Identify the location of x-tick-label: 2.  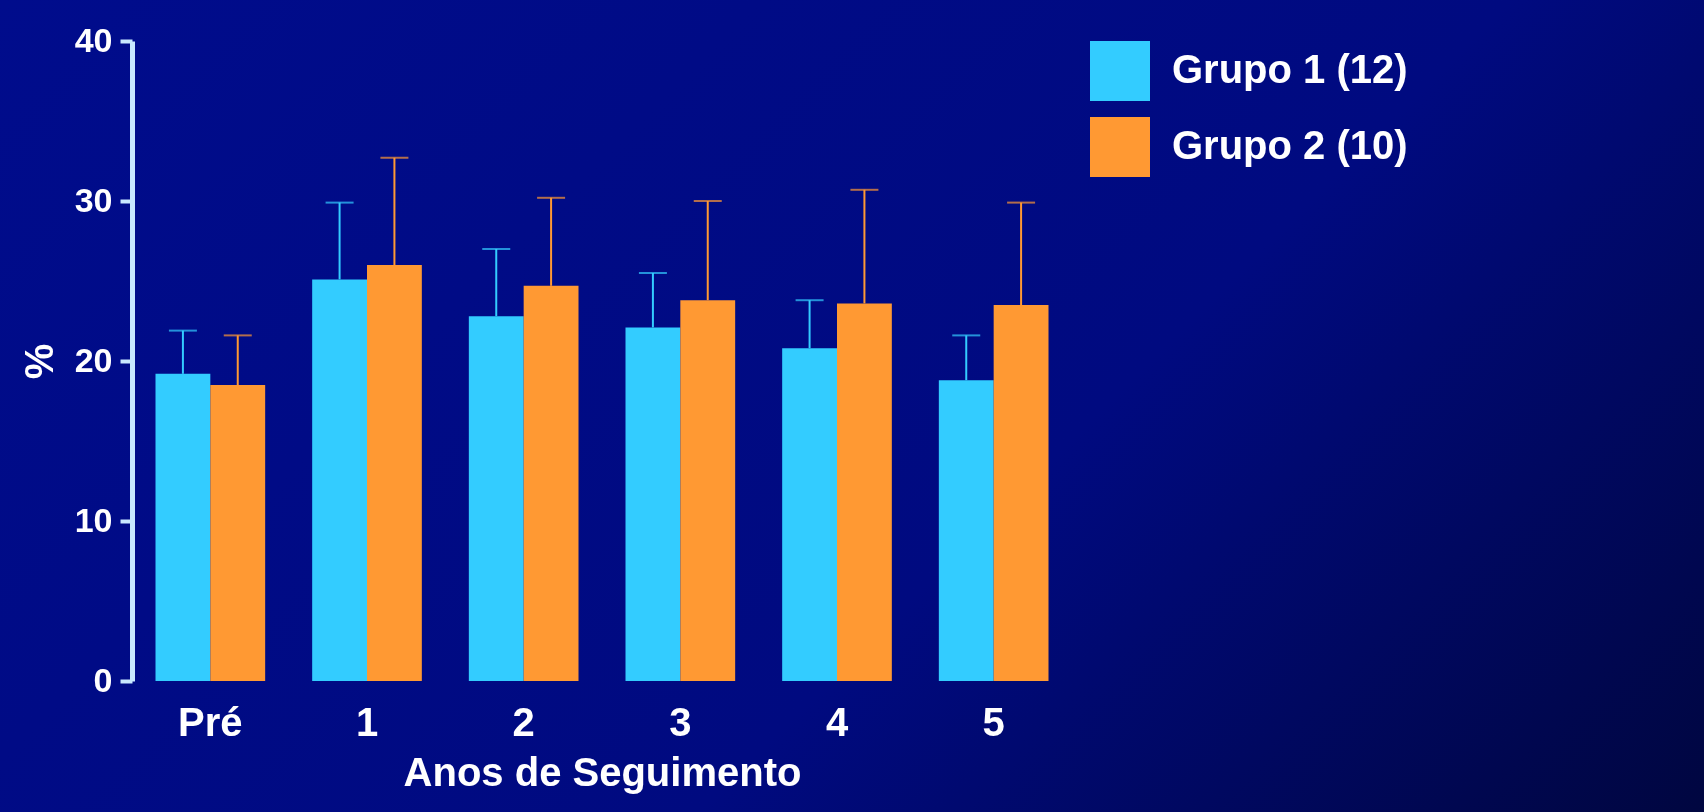
(523, 721).